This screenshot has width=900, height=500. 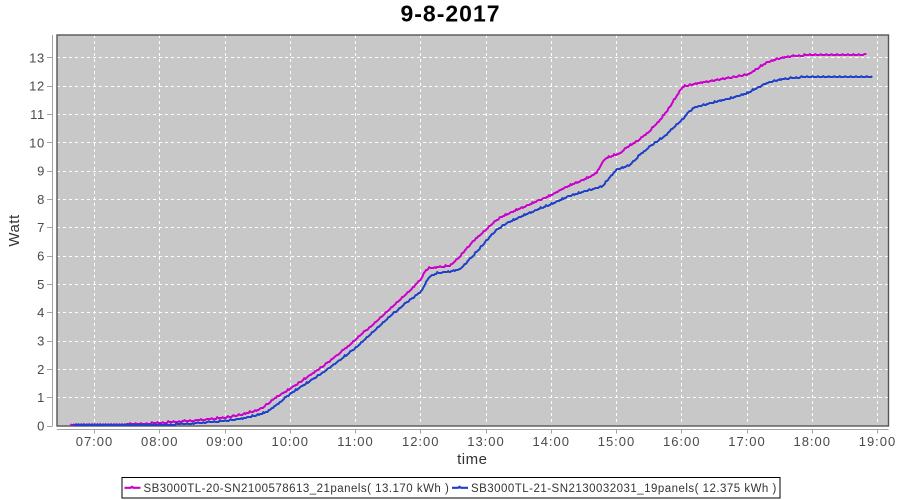 I want to click on svg-text: 16:00, so click(x=682, y=441).